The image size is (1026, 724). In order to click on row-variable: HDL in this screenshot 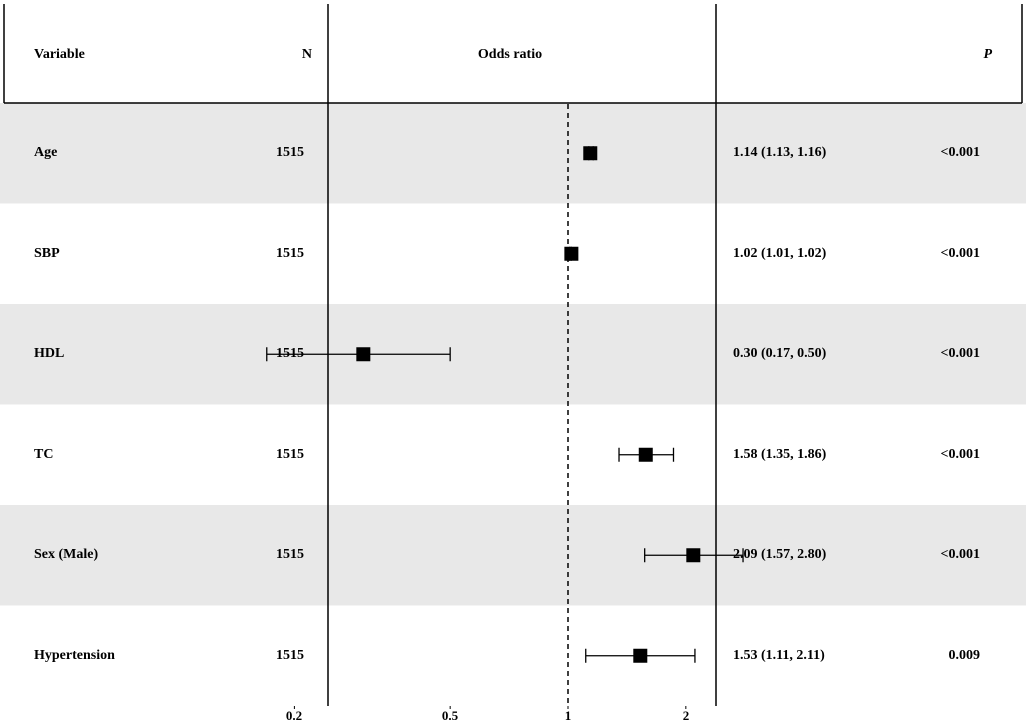, I will do `click(49, 353)`.